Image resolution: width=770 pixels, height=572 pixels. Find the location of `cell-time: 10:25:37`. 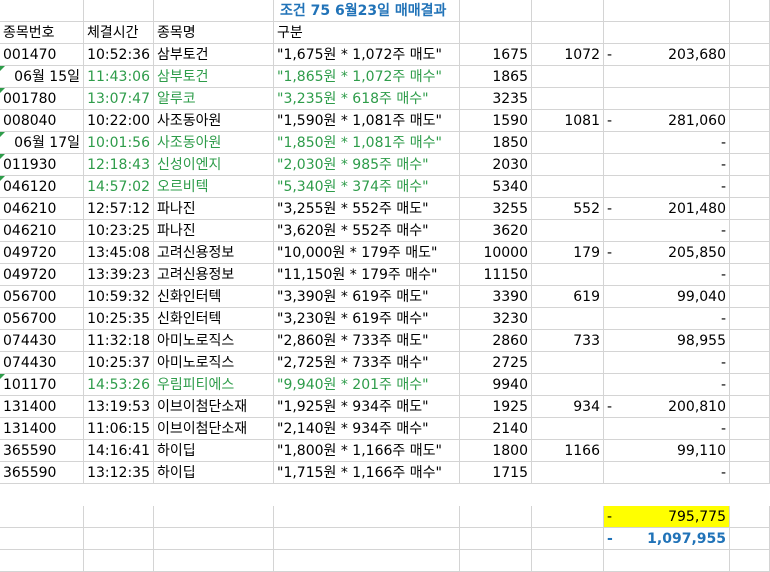

cell-time: 10:25:37 is located at coordinates (119, 363).